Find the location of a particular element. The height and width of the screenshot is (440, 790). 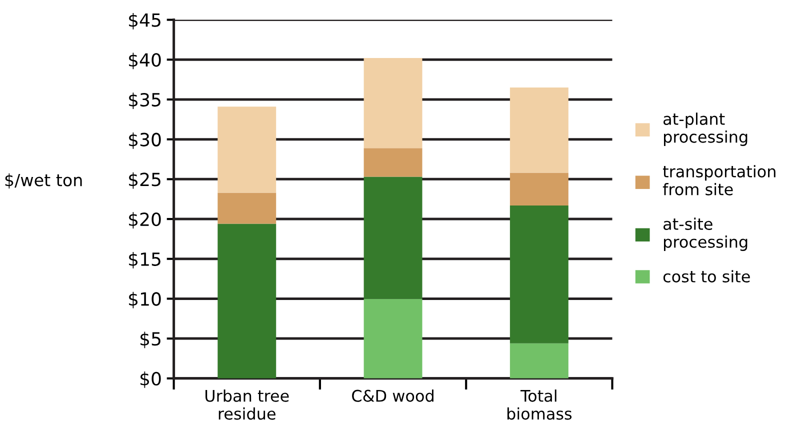

y-tick-label: $5 is located at coordinates (150, 340).